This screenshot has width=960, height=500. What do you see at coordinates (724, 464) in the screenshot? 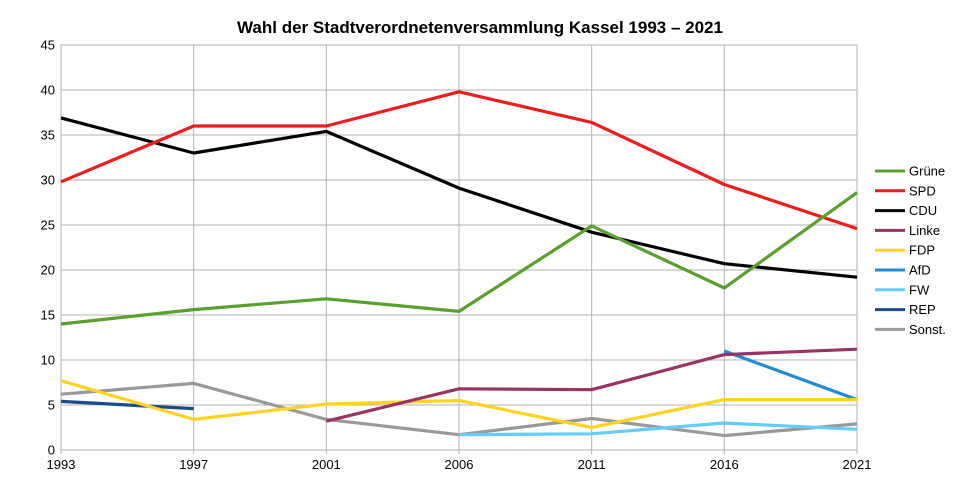
I see `x-tick-label: 2016` at bounding box center [724, 464].